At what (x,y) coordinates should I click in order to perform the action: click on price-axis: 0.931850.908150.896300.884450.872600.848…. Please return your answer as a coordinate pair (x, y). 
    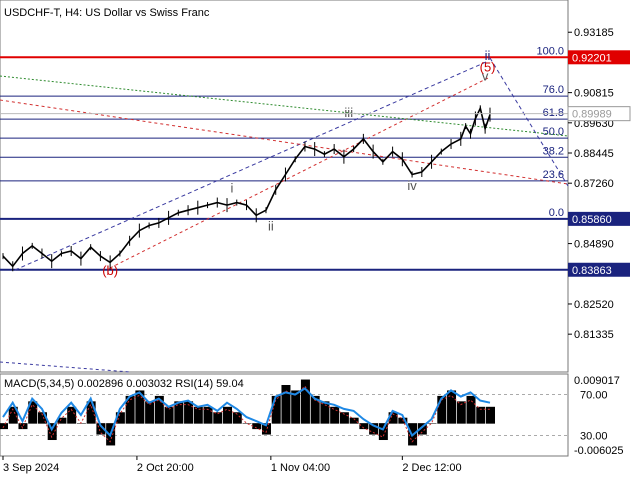
    Looking at the image, I should click on (591, 184).